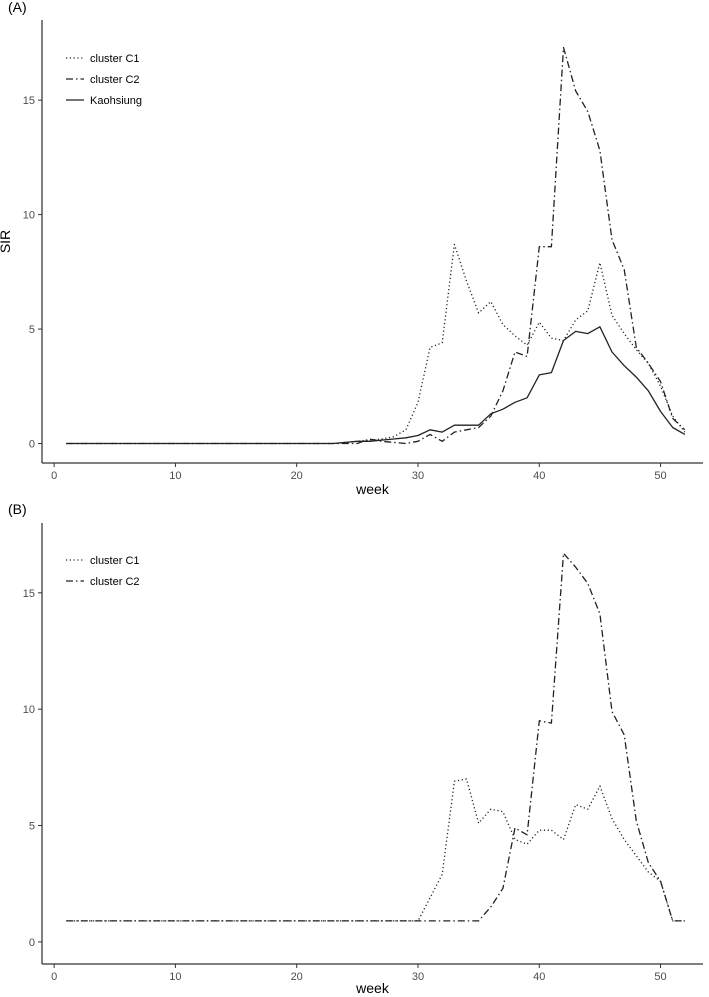 This screenshot has width=709, height=997. I want to click on series-line-kaohsiung, so click(376, 385).